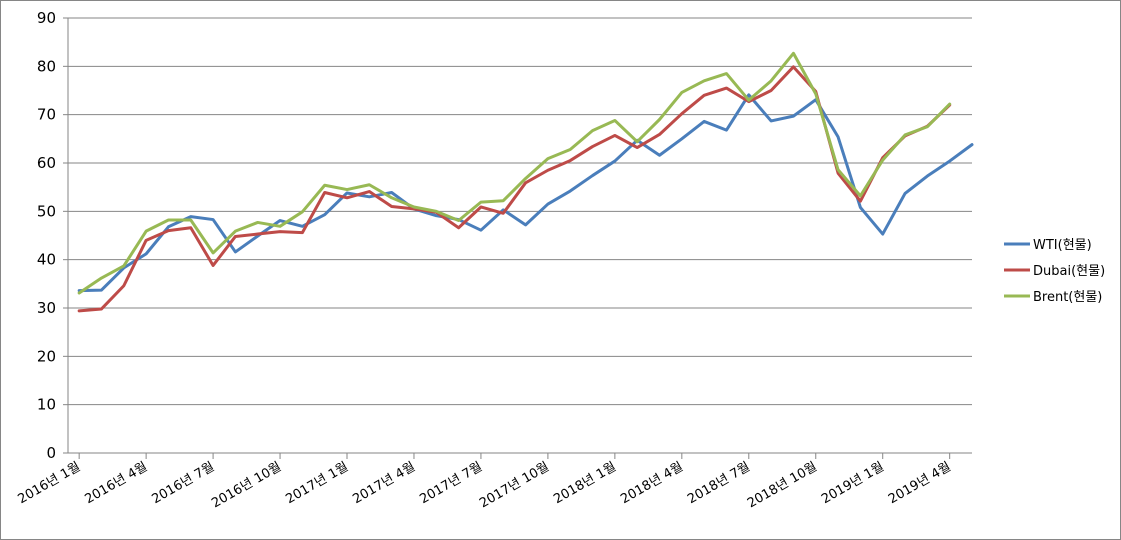 This screenshot has width=1121, height=540. Describe the element at coordinates (384, 483) in the screenshot. I see `x-tick-label: 2017년 4월` at that location.